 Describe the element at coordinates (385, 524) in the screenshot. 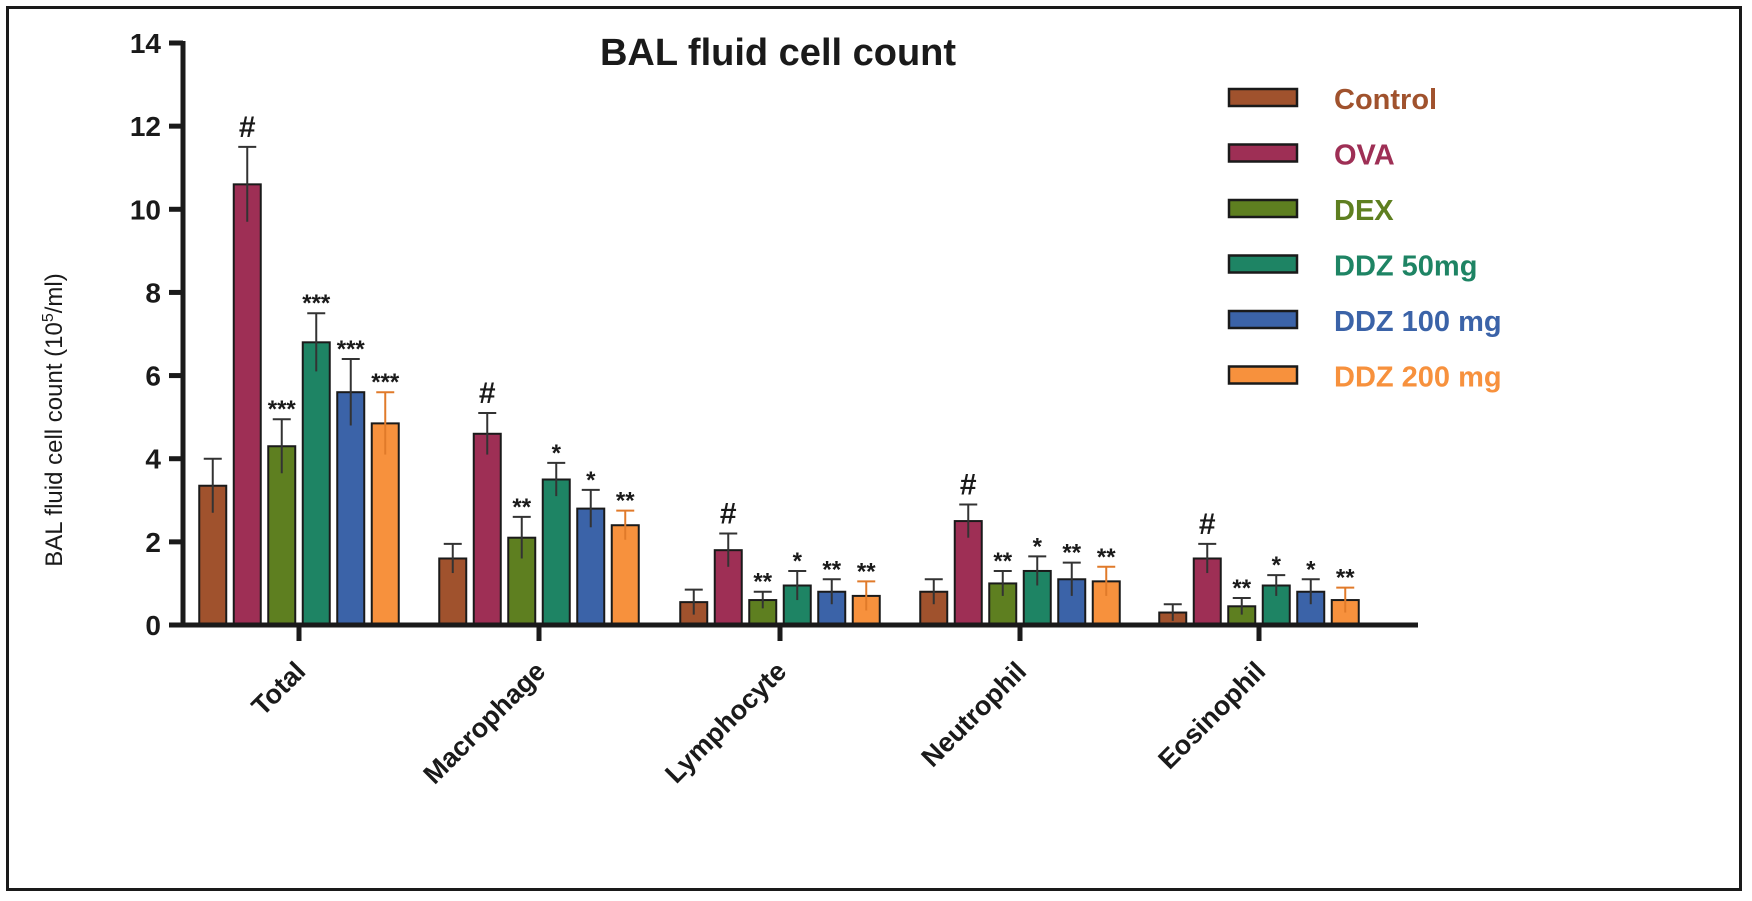

I see `bar-ddz-200-mg-total` at that location.